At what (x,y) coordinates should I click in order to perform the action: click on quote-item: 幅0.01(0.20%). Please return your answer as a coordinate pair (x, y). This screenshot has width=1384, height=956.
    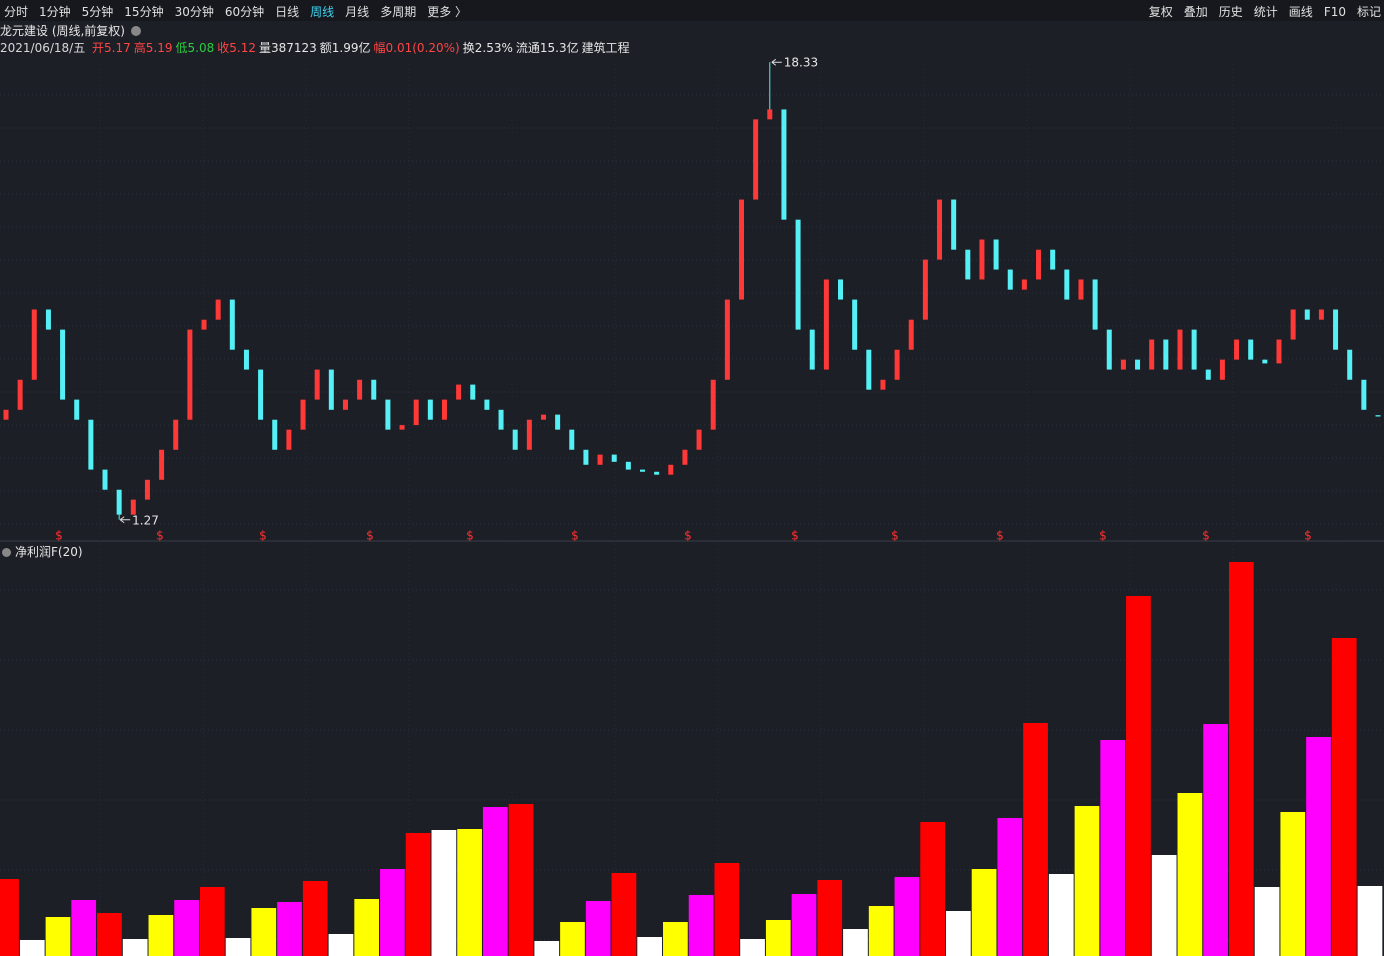
    Looking at the image, I should click on (416, 48).